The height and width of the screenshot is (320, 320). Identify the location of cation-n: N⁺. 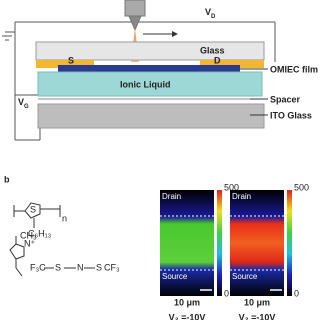
(29, 243).